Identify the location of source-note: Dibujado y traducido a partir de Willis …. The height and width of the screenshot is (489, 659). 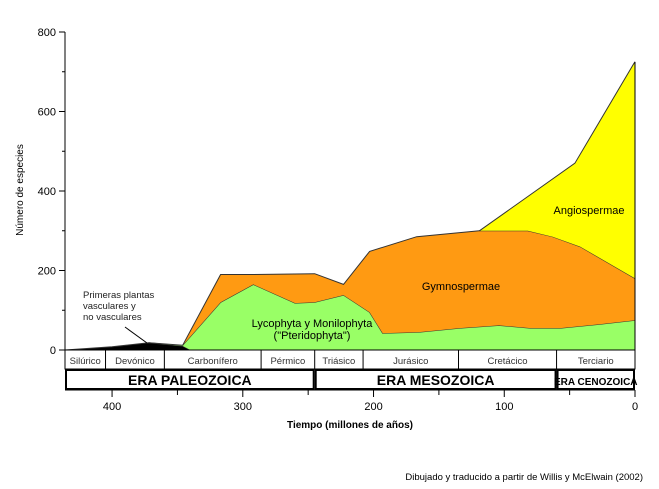
(524, 477).